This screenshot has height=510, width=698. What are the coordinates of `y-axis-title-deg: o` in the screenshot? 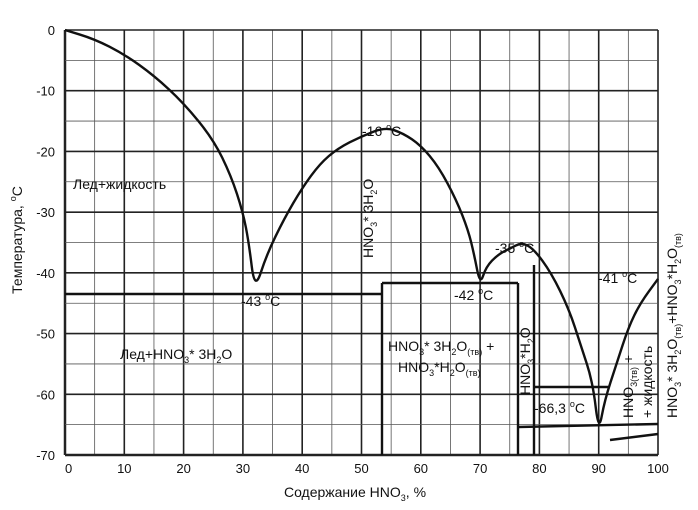 It's located at (13, 198).